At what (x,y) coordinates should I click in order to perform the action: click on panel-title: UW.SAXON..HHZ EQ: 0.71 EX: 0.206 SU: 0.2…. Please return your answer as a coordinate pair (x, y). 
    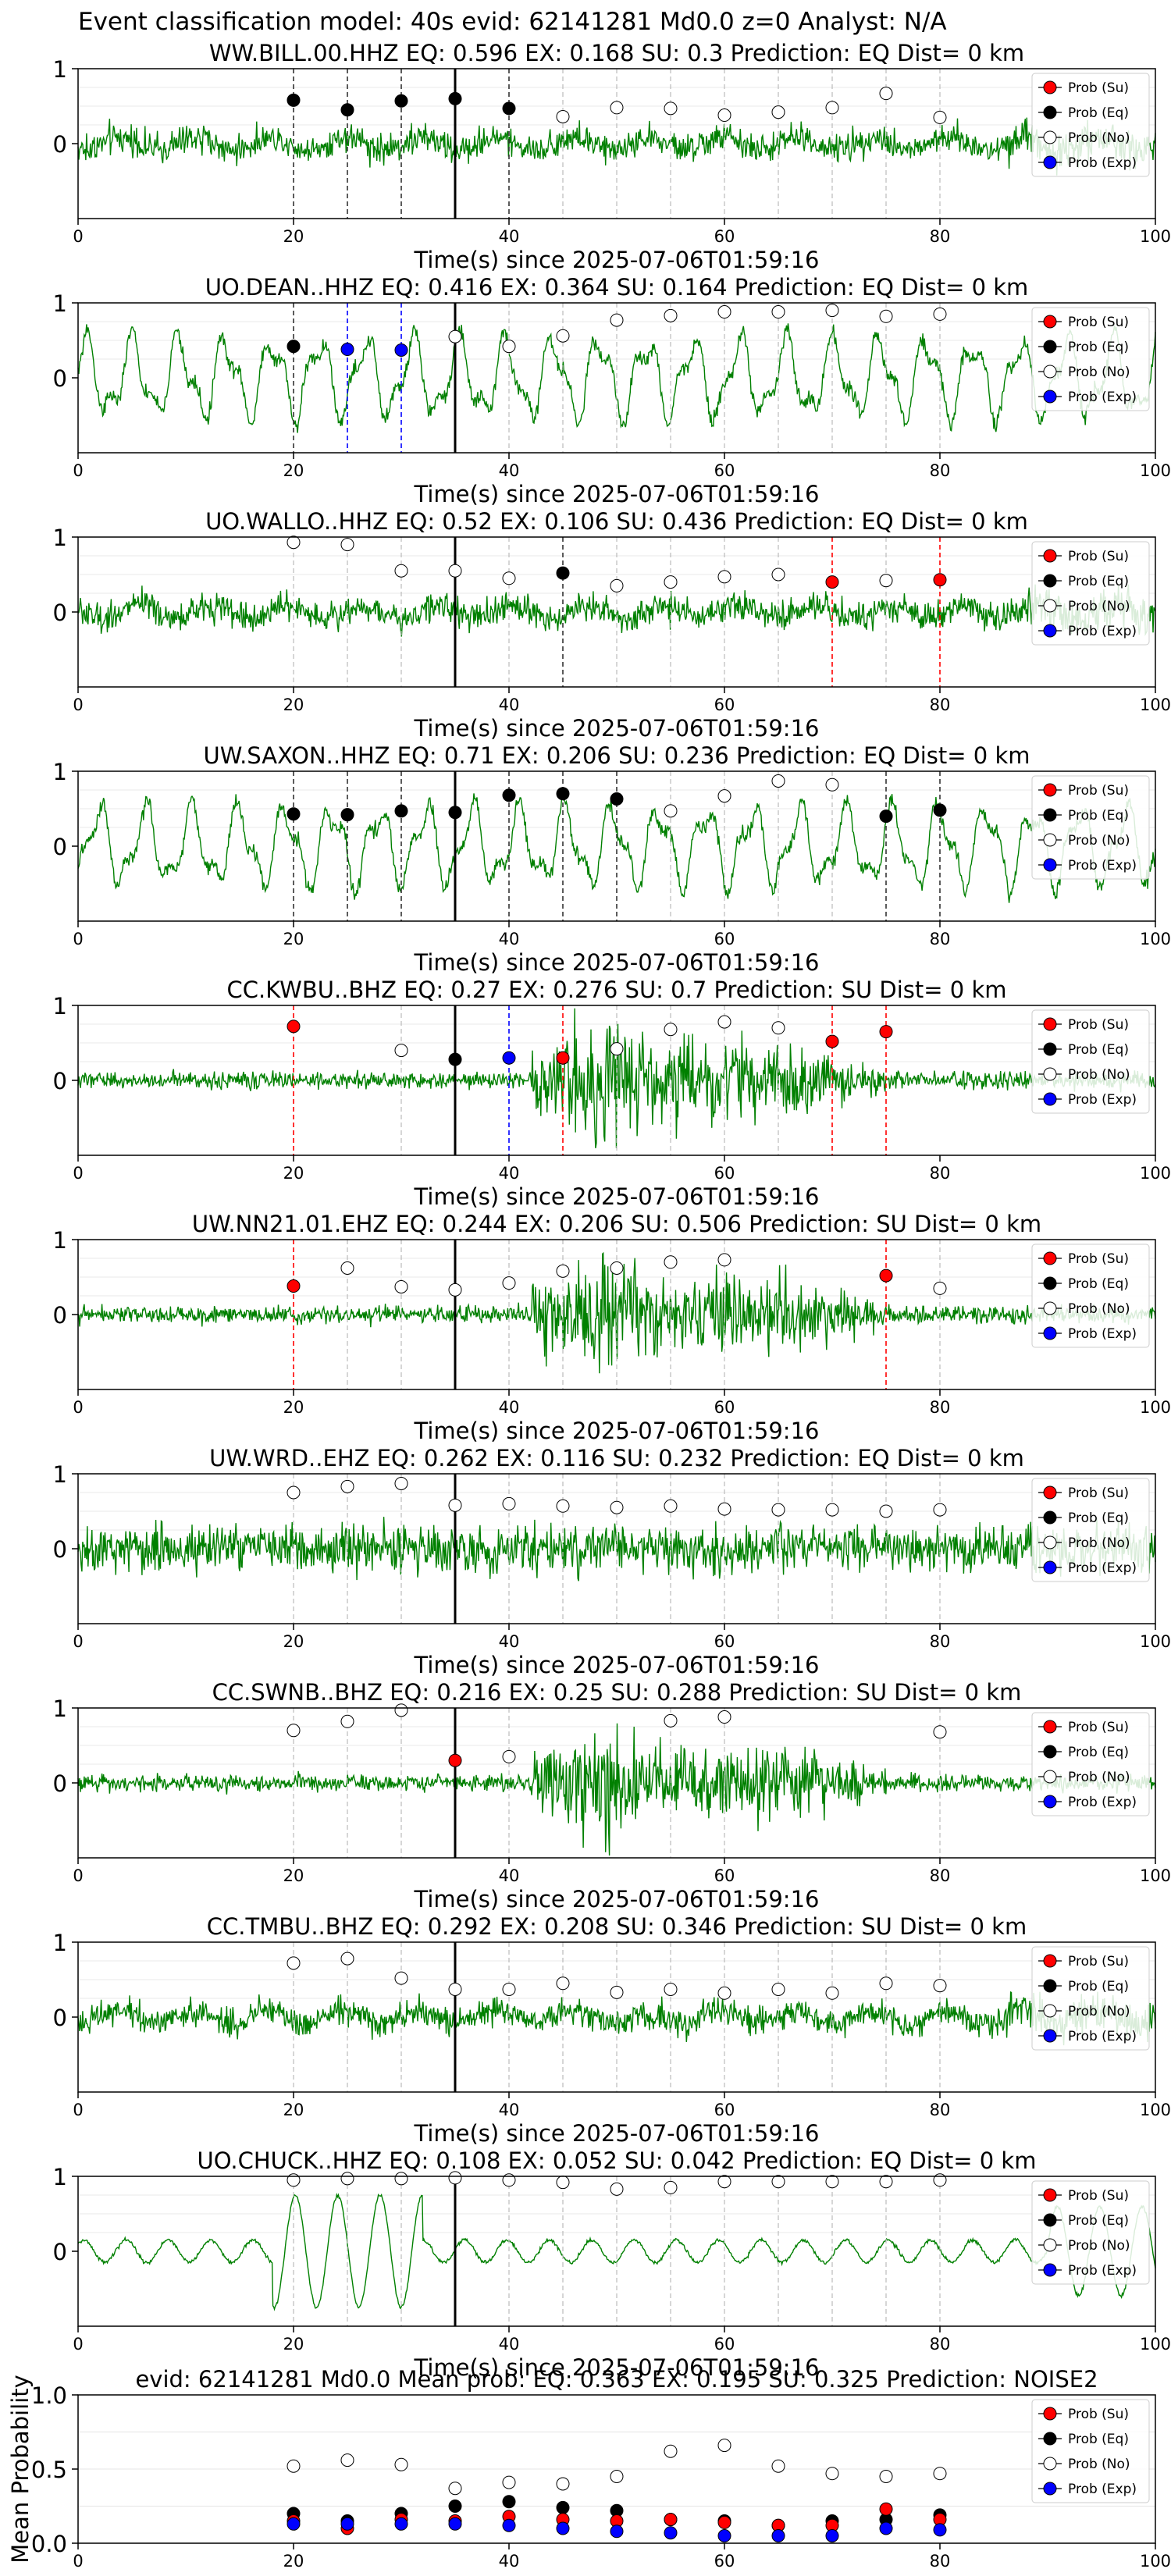
    Looking at the image, I should click on (617, 755).